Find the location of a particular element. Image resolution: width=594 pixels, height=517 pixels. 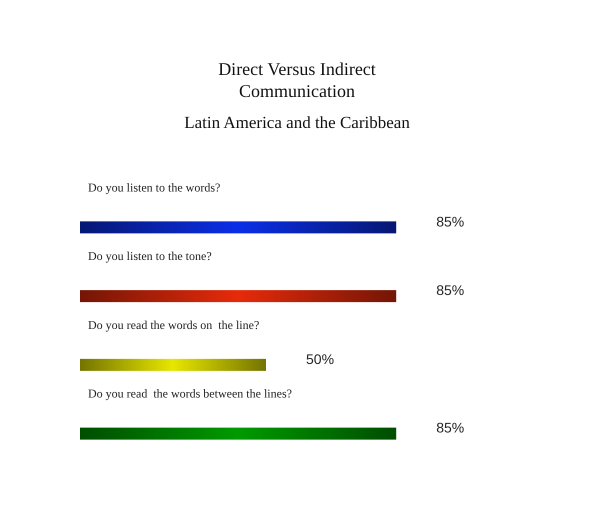

chart-title: Direct Versus Indirect Communication is located at coordinates (297, 80).